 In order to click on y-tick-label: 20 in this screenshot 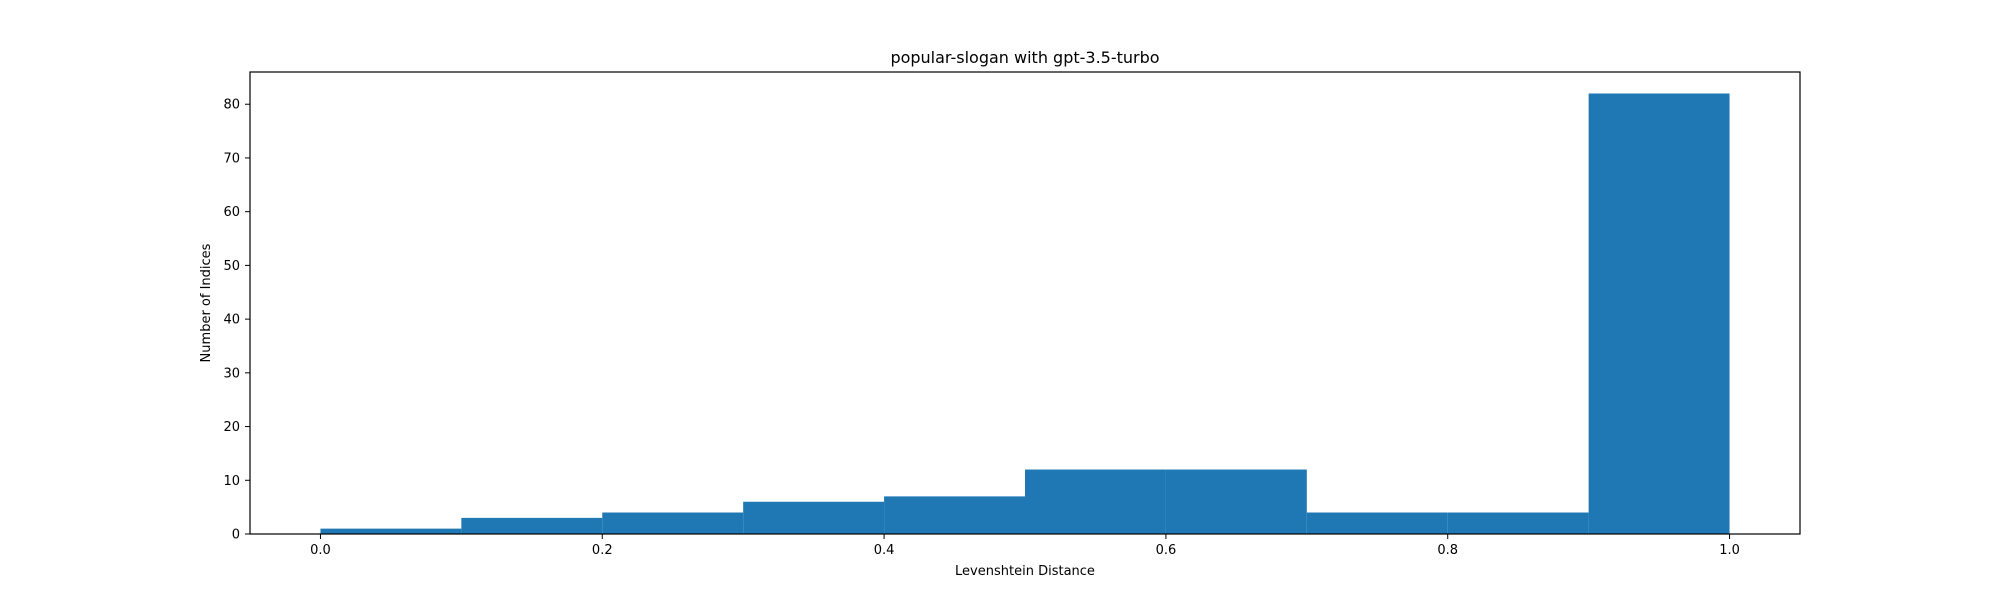, I will do `click(231, 427)`.